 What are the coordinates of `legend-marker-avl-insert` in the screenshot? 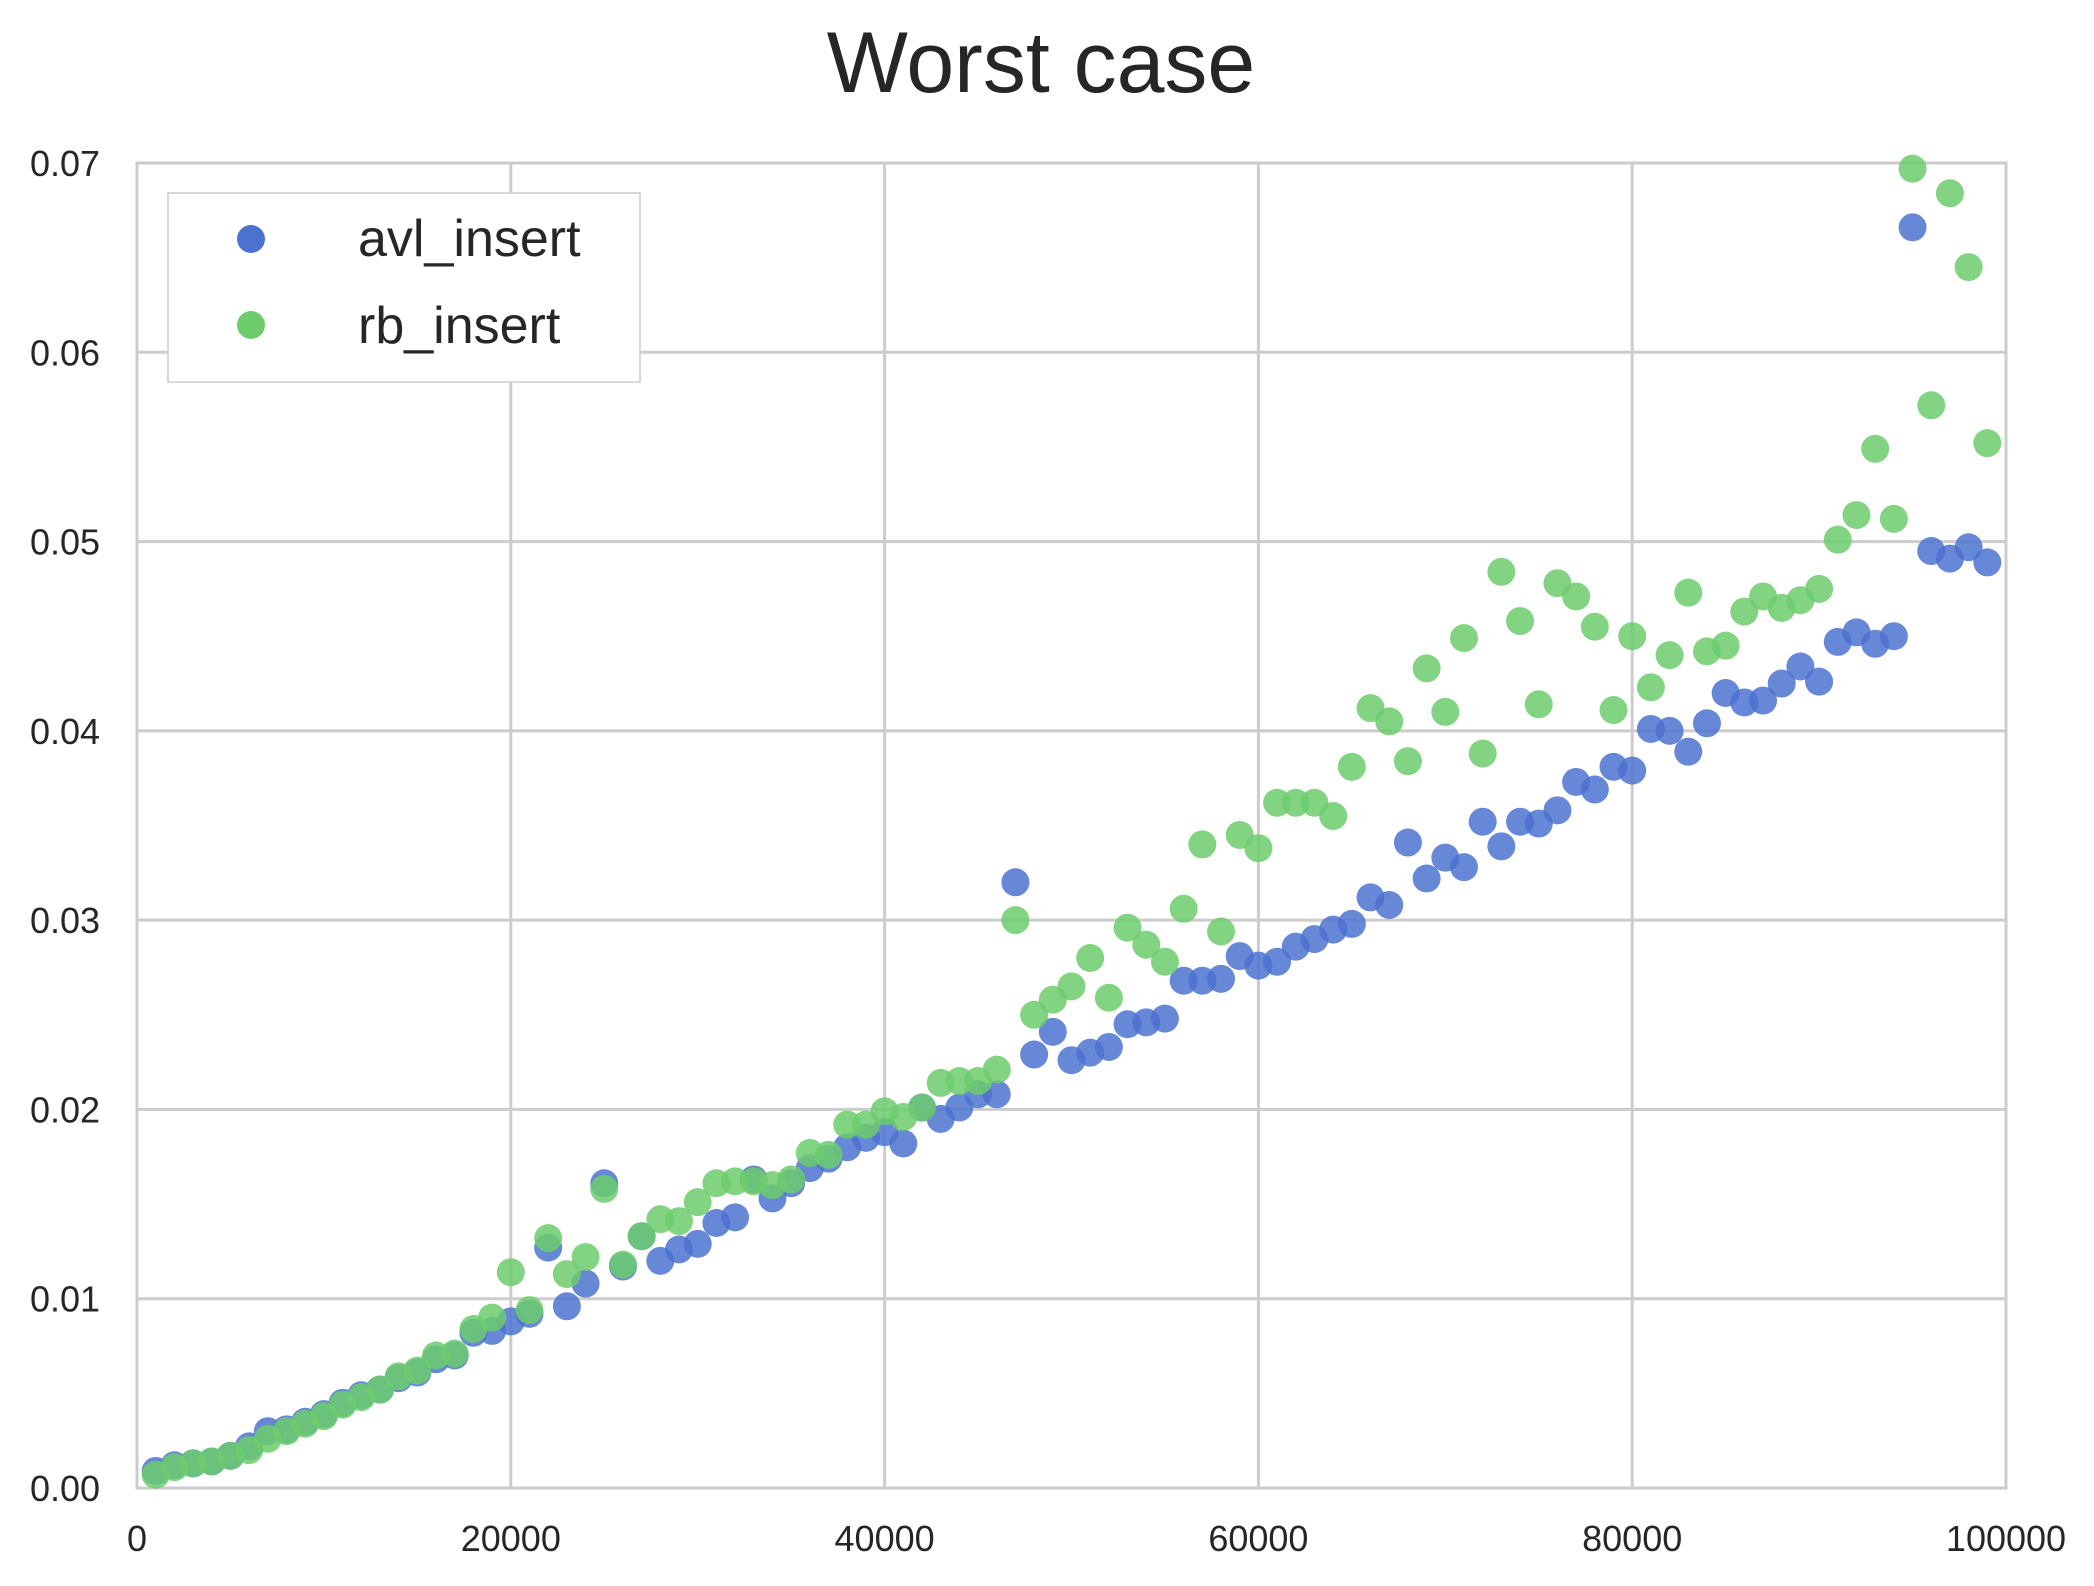 It's located at (251, 239).